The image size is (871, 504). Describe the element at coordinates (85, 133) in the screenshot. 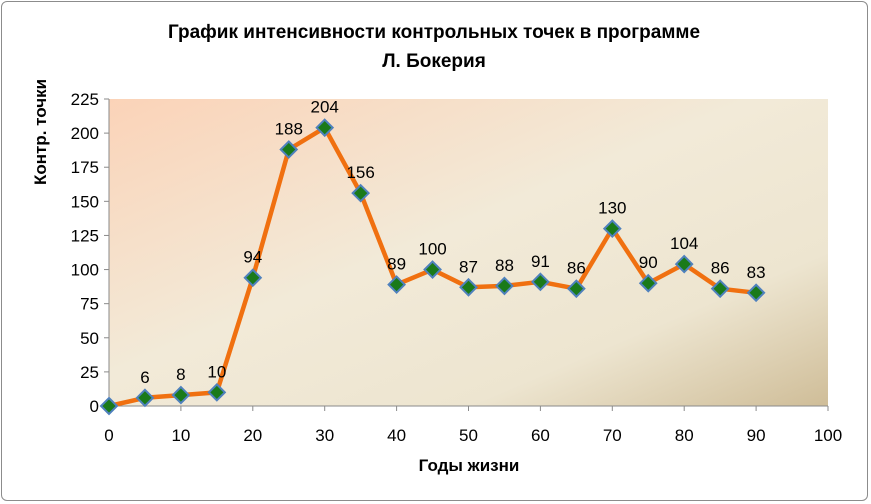

I see `y-tick-label: 200` at that location.